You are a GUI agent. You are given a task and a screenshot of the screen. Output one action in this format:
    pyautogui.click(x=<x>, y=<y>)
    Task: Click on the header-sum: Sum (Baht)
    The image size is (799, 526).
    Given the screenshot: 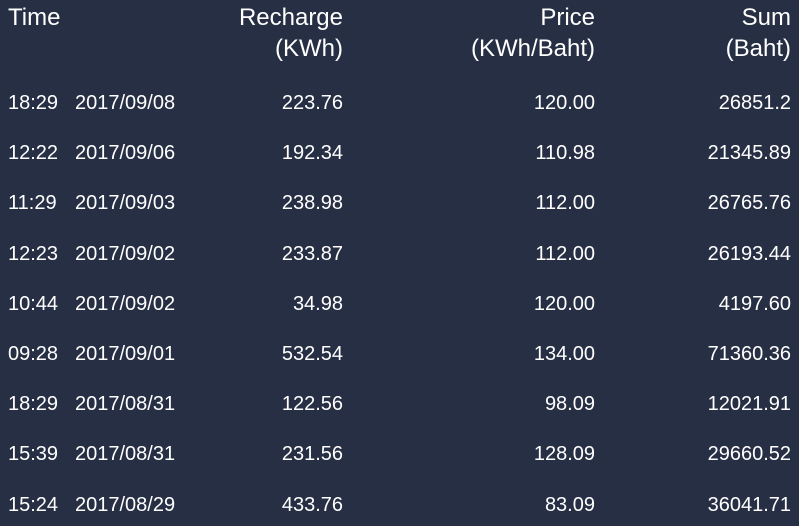 What is the action you would take?
    pyautogui.click(x=758, y=33)
    